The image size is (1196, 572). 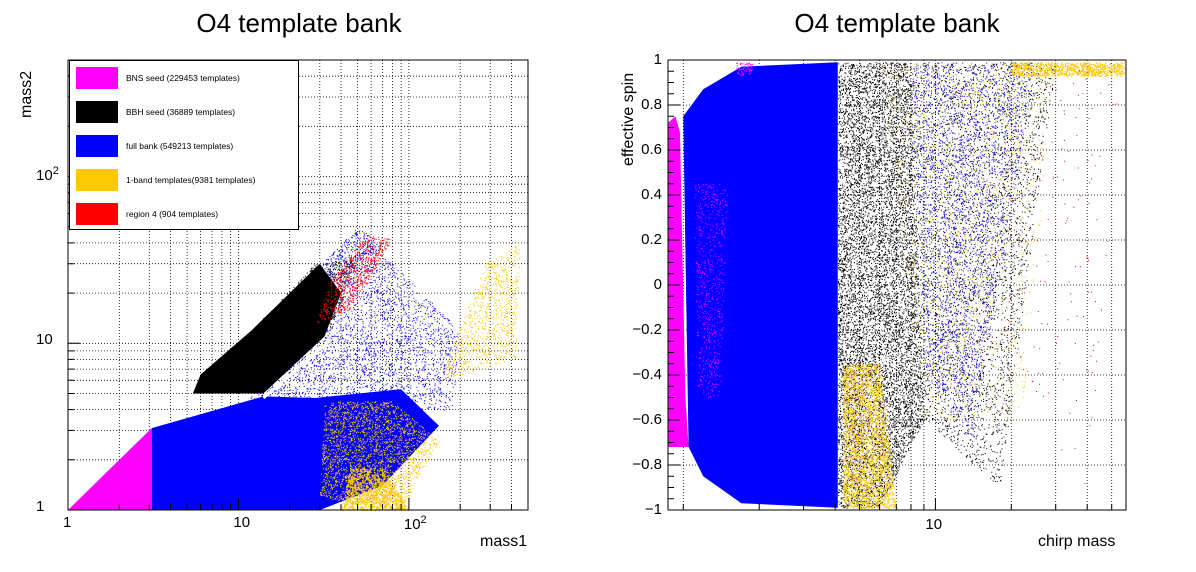 I want to click on legend-item-one-band: 1-band templates(9381 templates), so click(x=165, y=180).